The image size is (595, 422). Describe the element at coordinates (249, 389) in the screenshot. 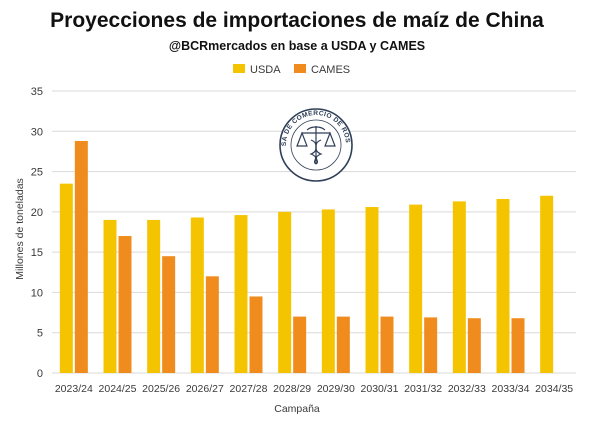

I see `x-tick-label: 2027/28` at that location.